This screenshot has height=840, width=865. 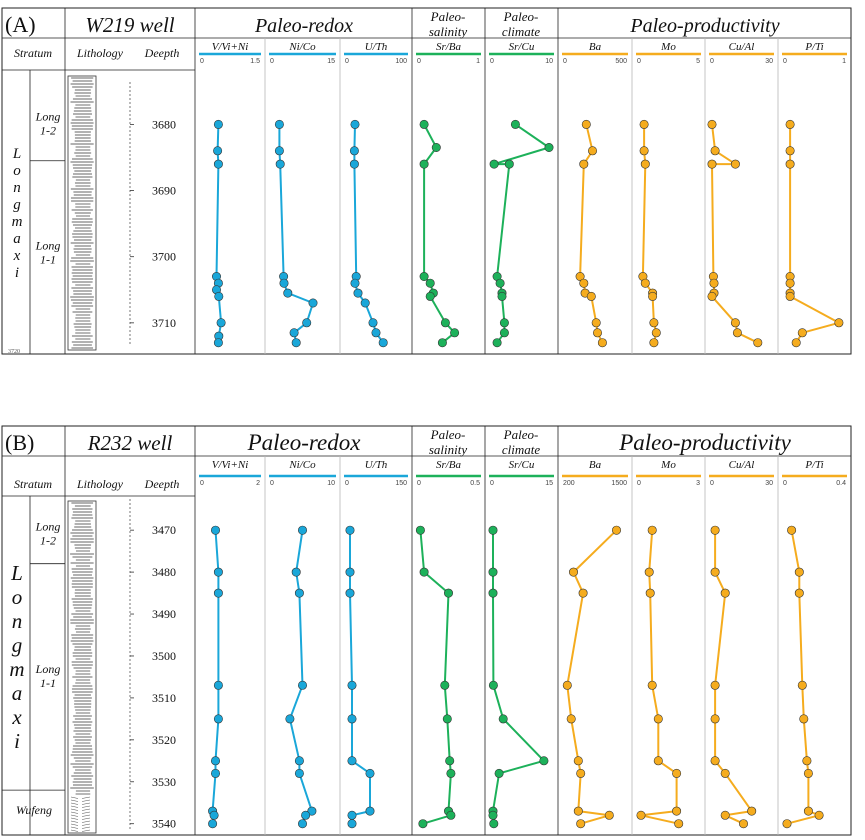 I want to click on column-label: V/Vi+Ni, so click(x=230, y=47).